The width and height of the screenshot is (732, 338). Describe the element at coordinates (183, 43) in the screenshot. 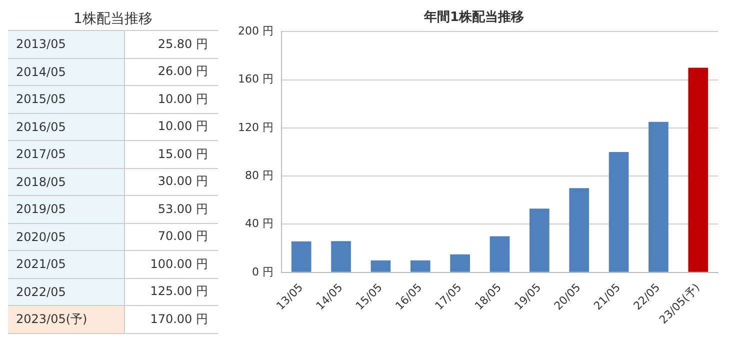

I see `text: 25.80 円` at that location.